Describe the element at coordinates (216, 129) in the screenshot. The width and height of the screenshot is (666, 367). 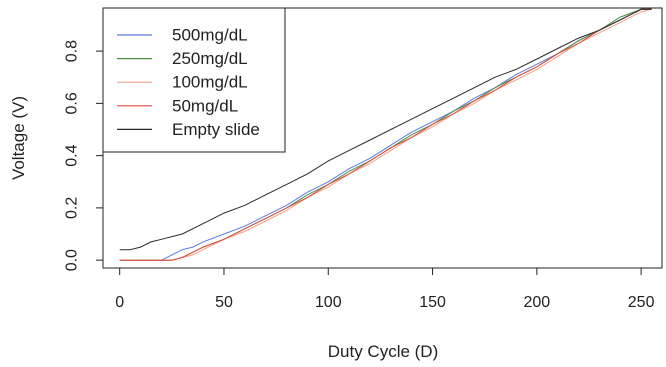
I see `legend-label: Empty slide` at that location.